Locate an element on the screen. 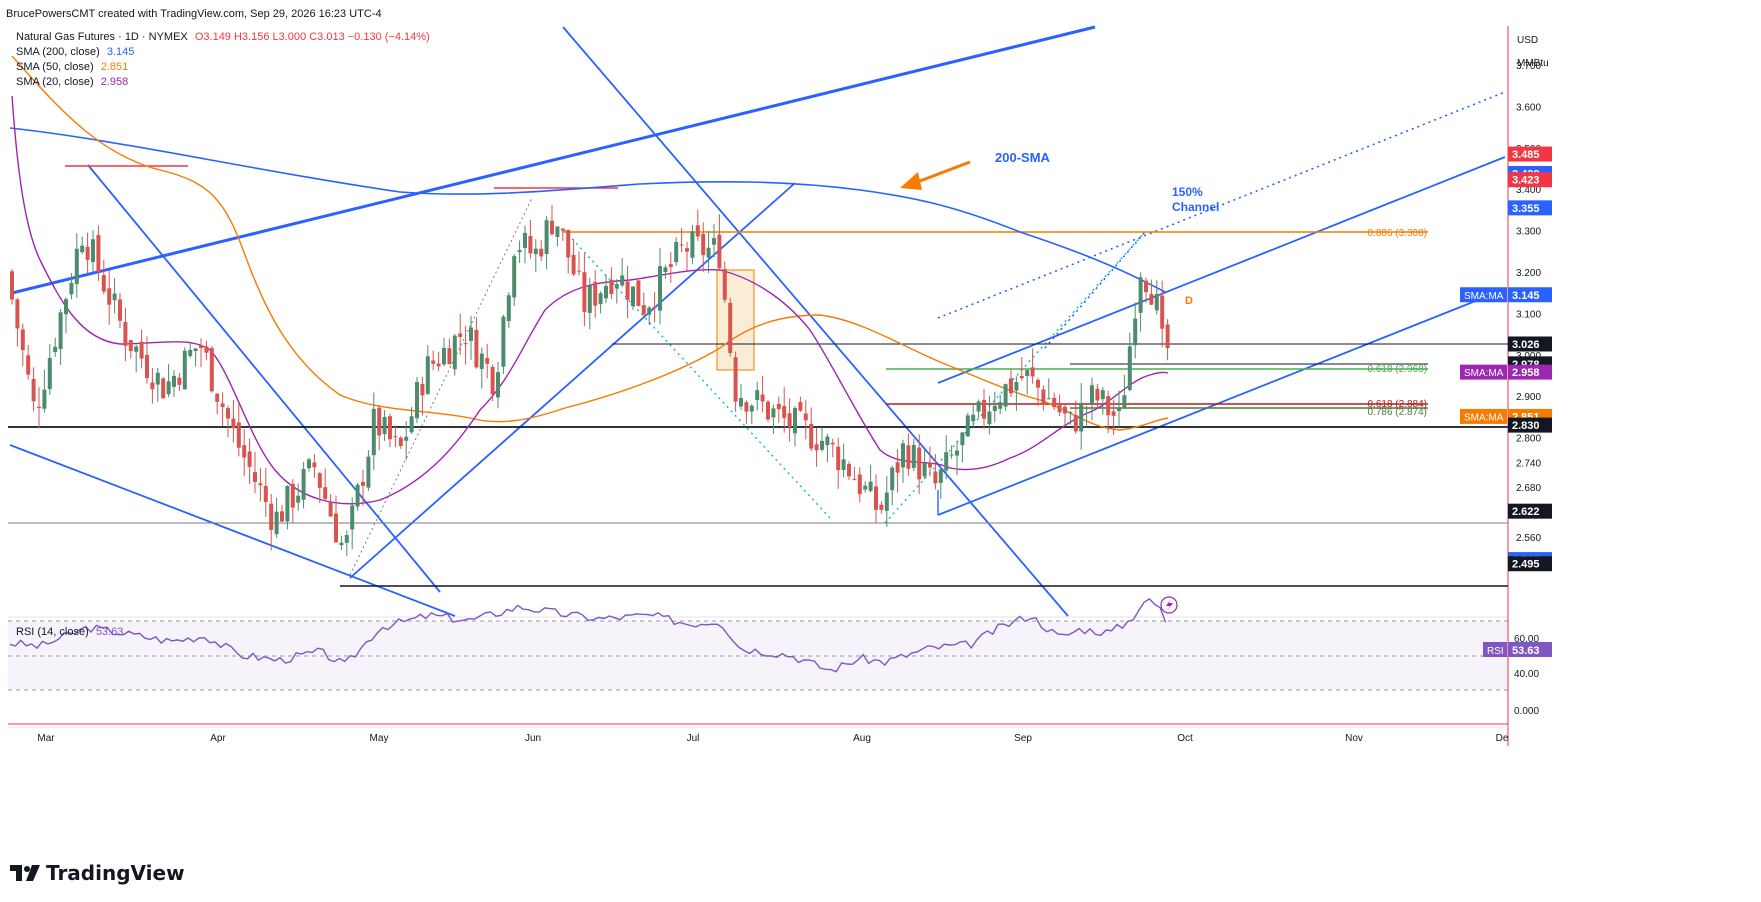 The width and height of the screenshot is (1761, 902). dotted-line-c is located at coordinates (1015, 377).